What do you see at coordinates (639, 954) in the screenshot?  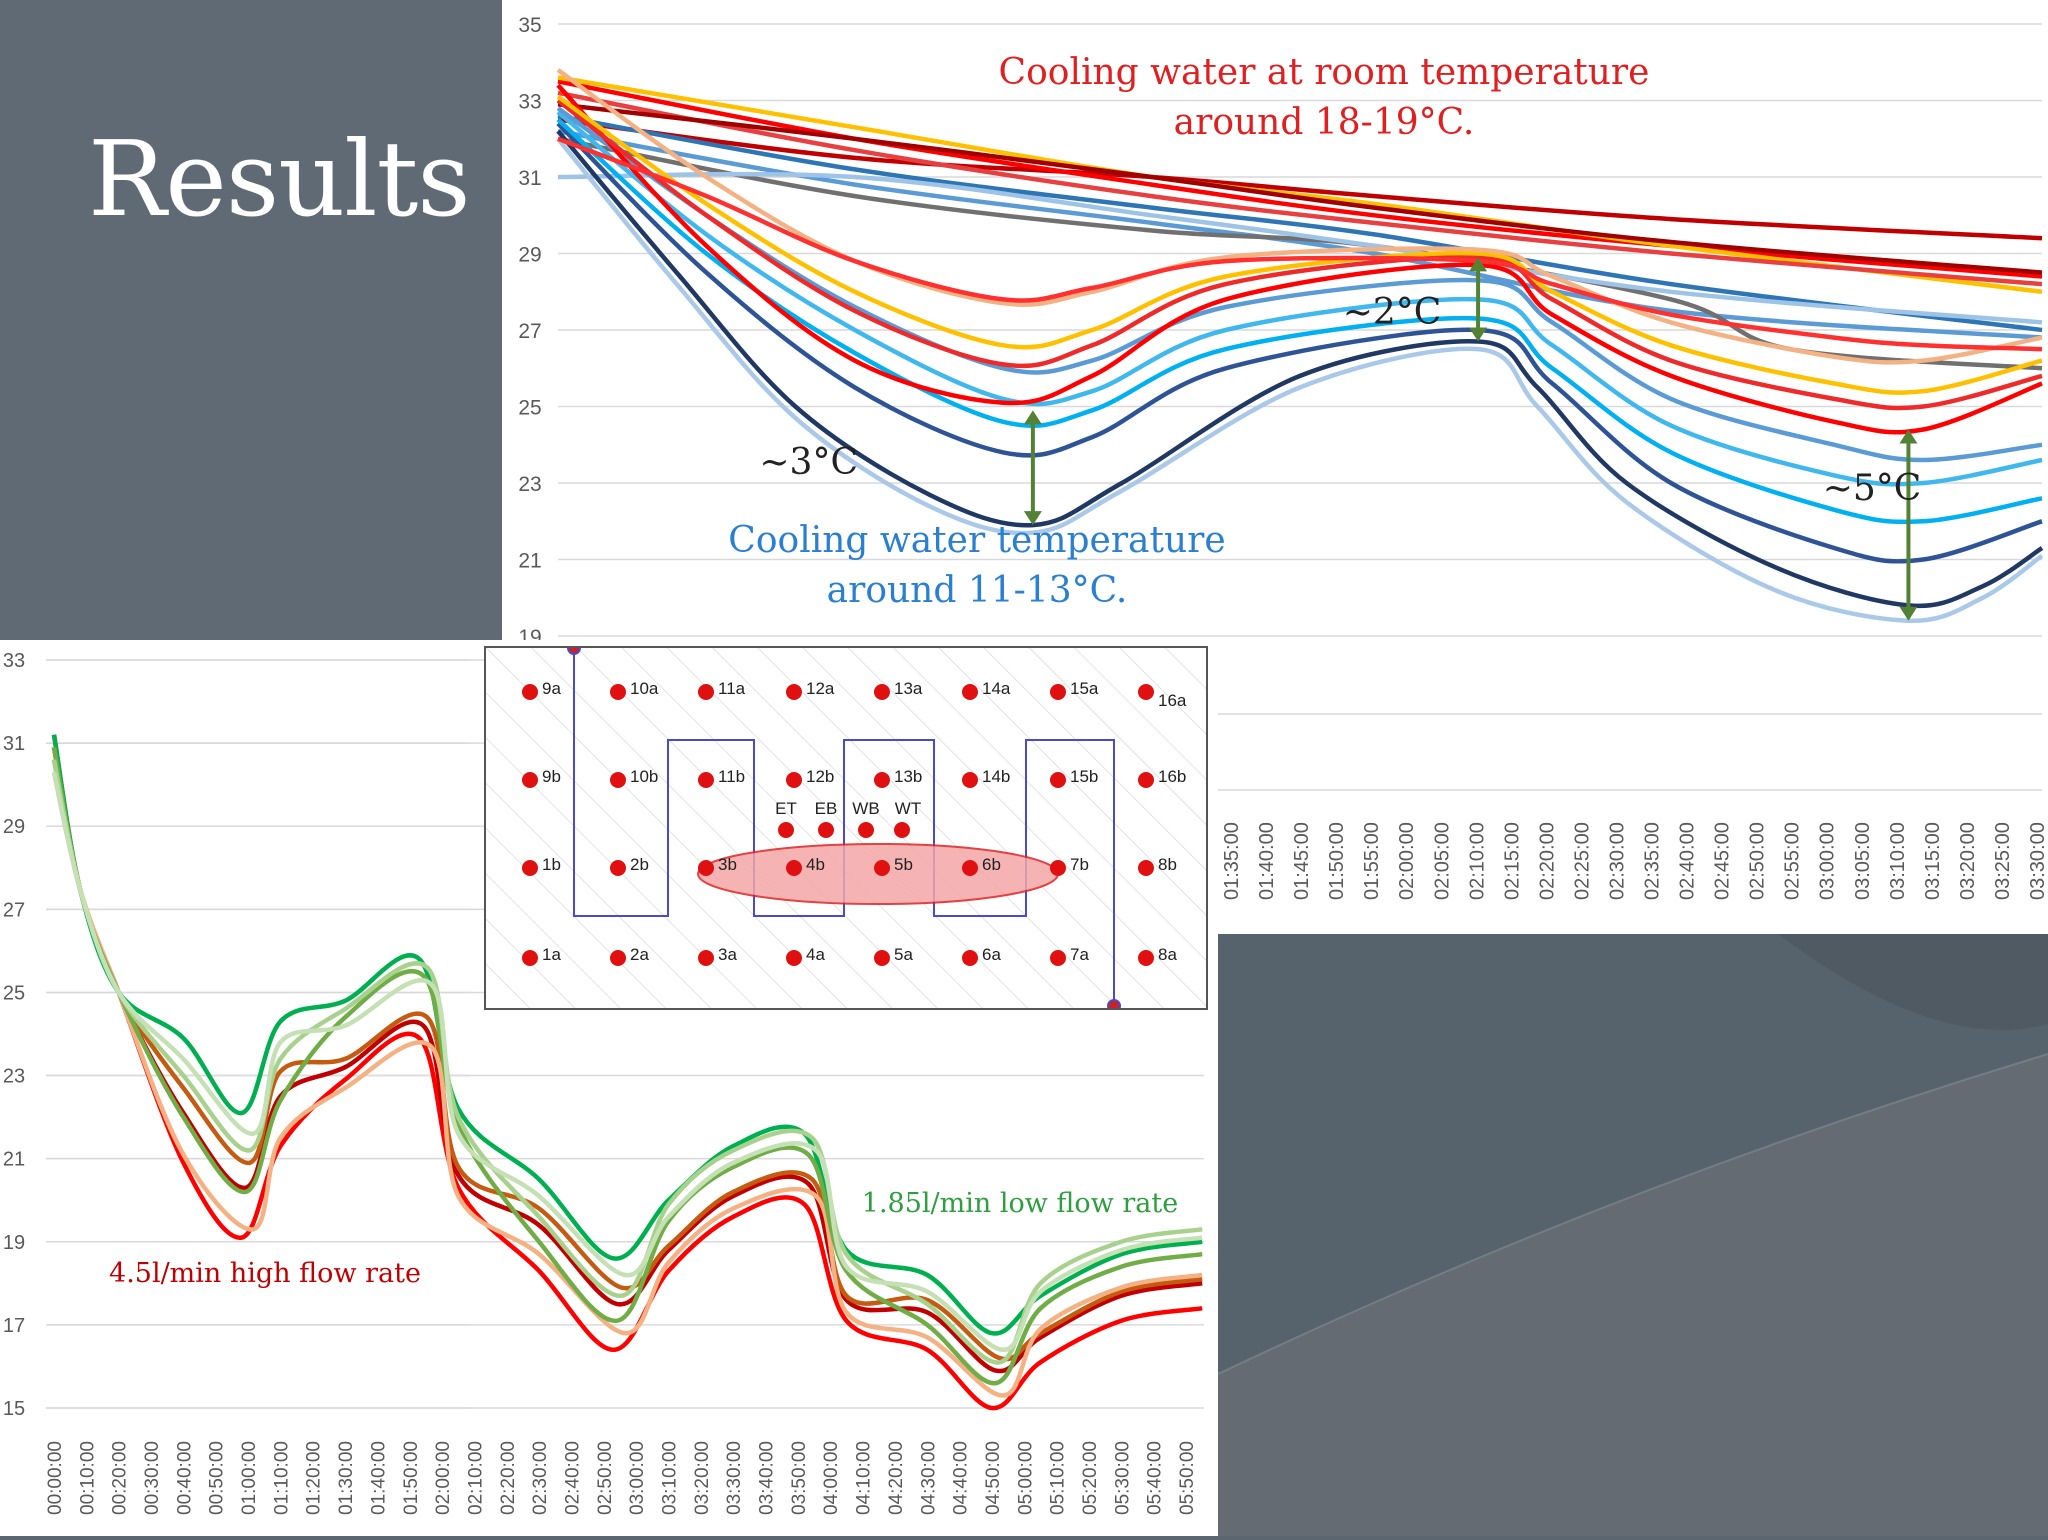 I see `sensor-label: 2a` at bounding box center [639, 954].